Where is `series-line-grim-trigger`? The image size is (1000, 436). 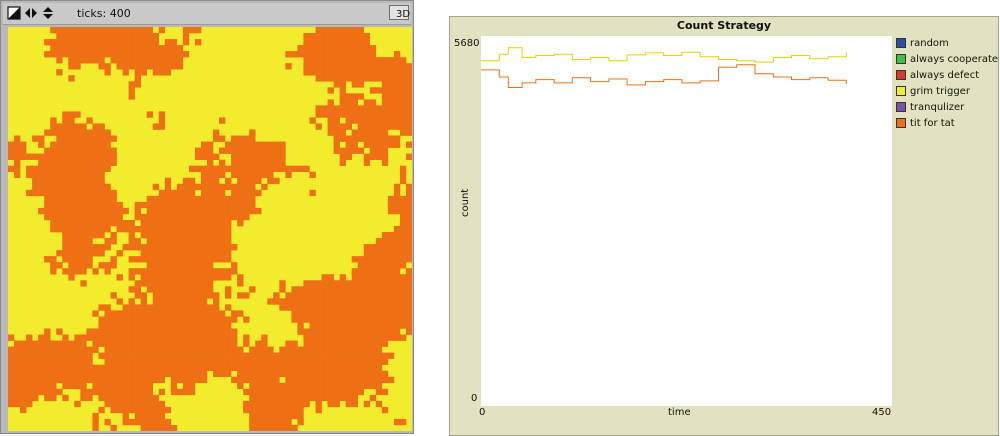
series-line-grim-trigger is located at coordinates (664, 55).